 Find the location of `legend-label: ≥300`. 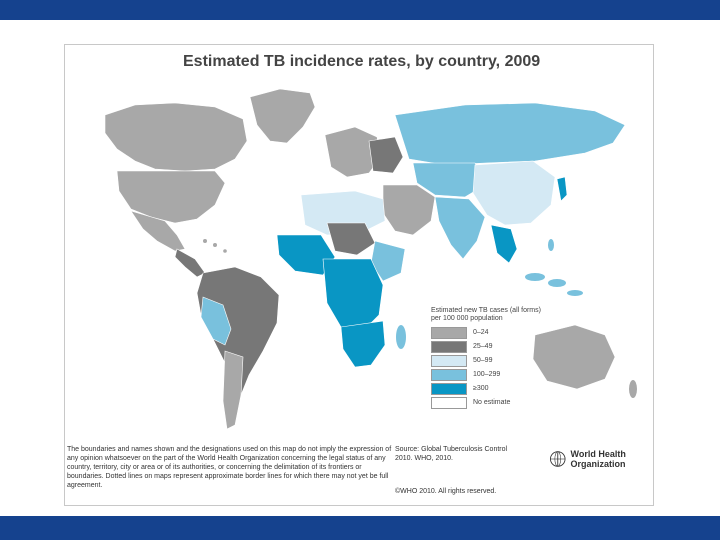

legend-label: ≥300 is located at coordinates (481, 388).